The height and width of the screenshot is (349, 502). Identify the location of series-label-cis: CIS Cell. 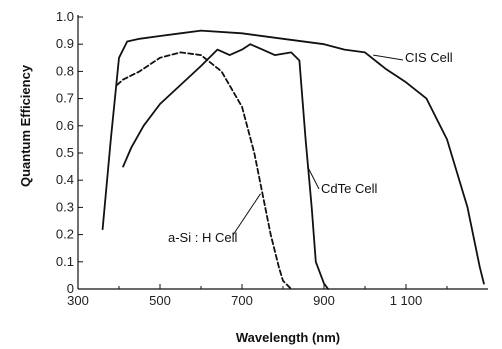
(429, 57).